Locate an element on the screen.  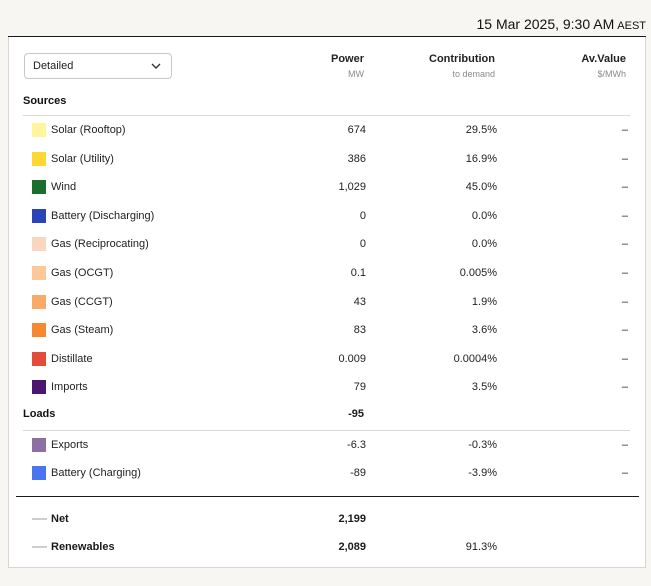
row-contribution: 1.9% is located at coordinates (484, 301).